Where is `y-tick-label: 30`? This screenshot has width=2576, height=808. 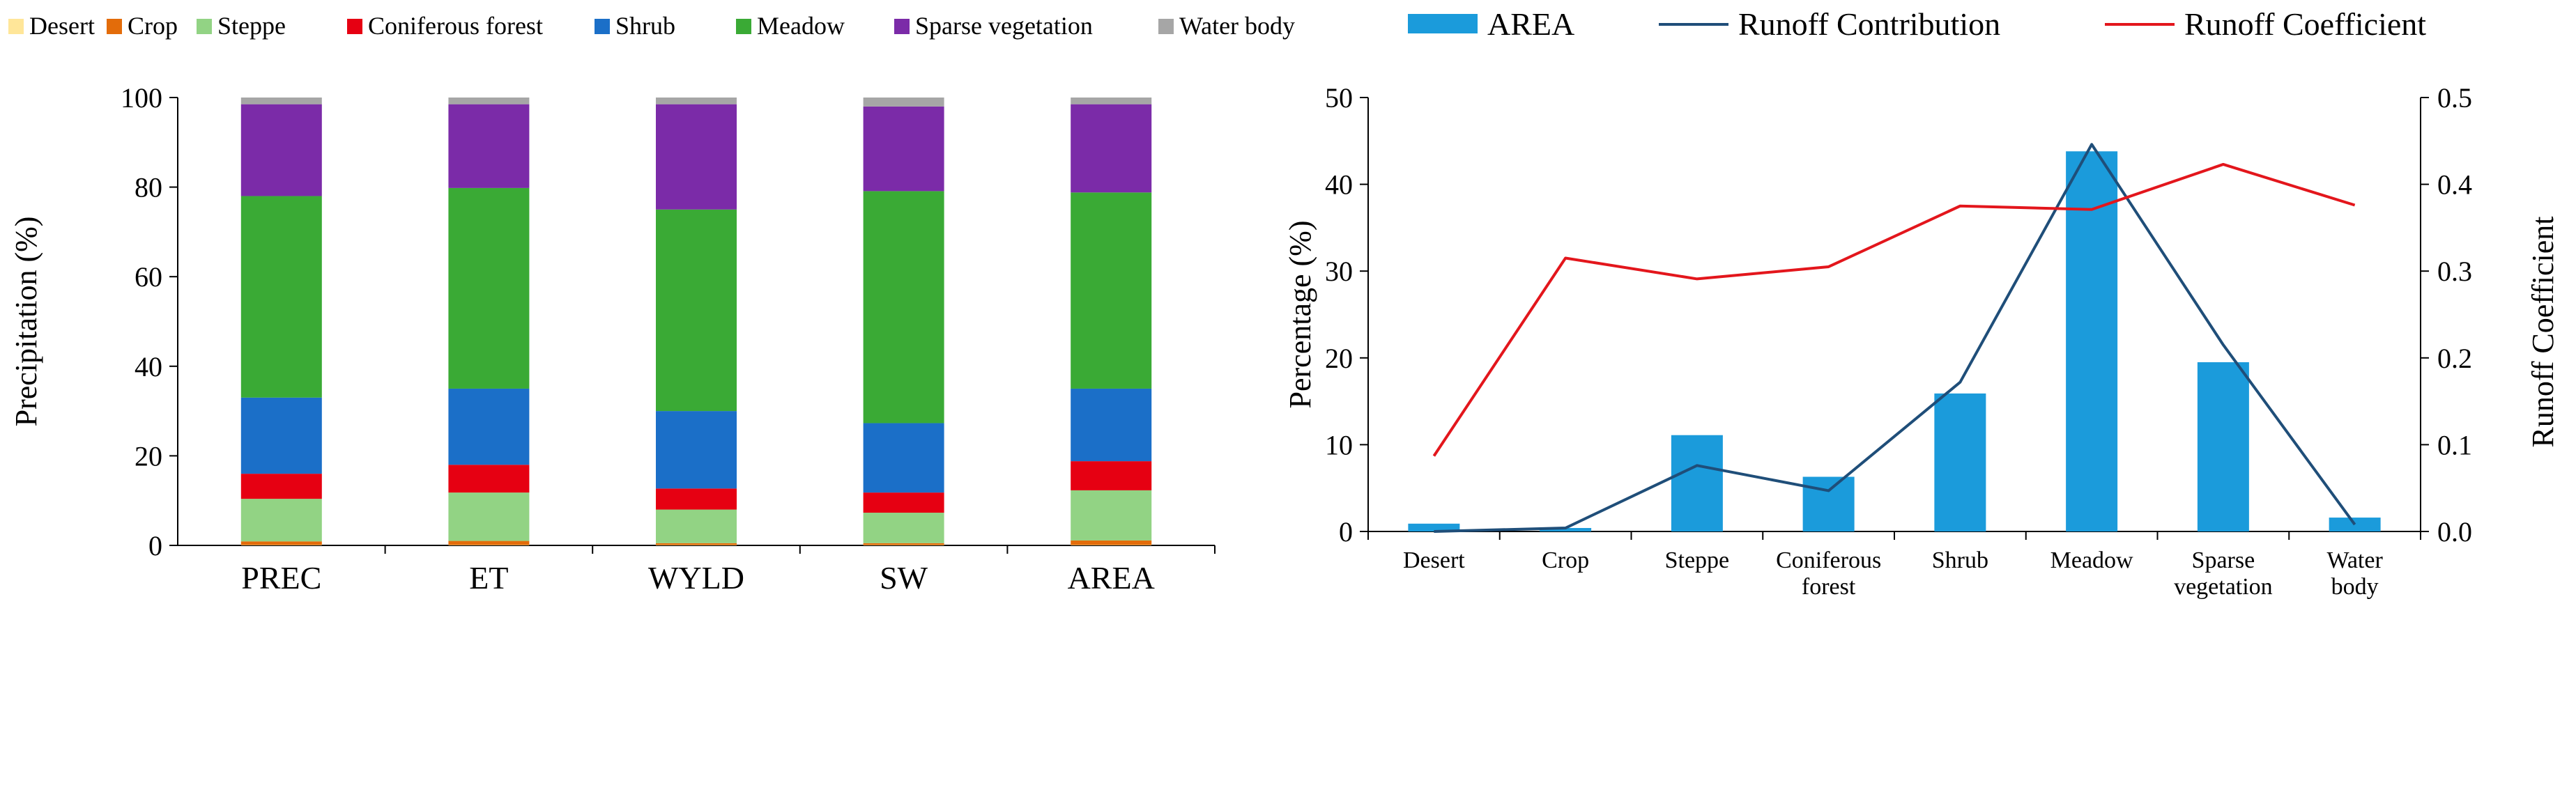 y-tick-label: 30 is located at coordinates (1339, 271).